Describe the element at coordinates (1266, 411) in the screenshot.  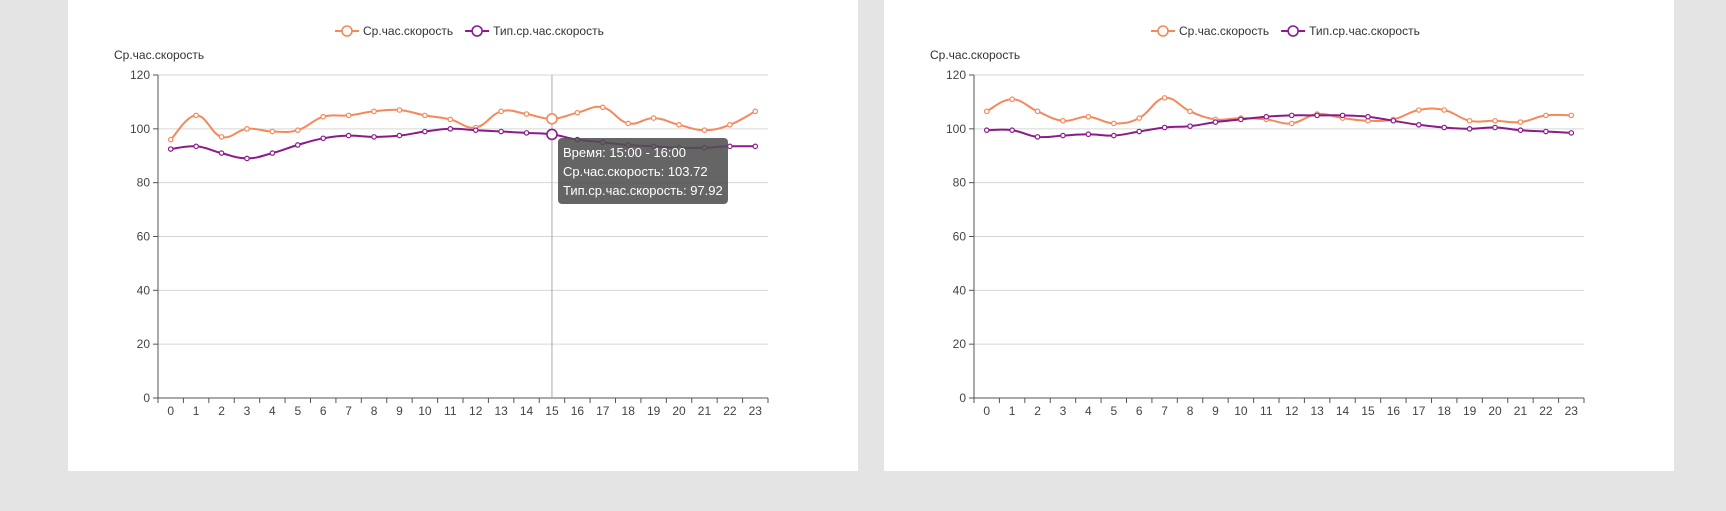
I see `x-tick-label: 11` at that location.